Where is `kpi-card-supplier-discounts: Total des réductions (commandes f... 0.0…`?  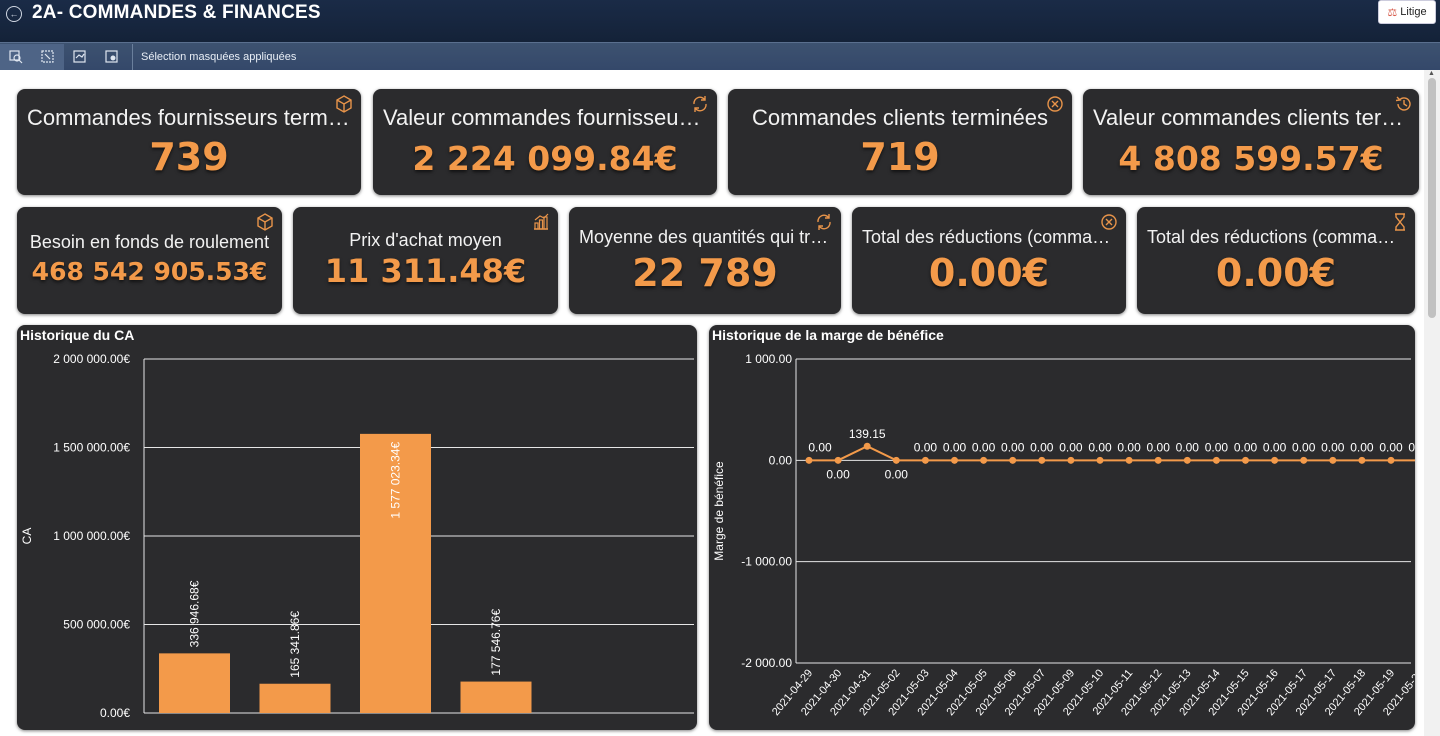
kpi-card-supplier-discounts: Total des réductions (commandes f... 0.0… is located at coordinates (989, 260).